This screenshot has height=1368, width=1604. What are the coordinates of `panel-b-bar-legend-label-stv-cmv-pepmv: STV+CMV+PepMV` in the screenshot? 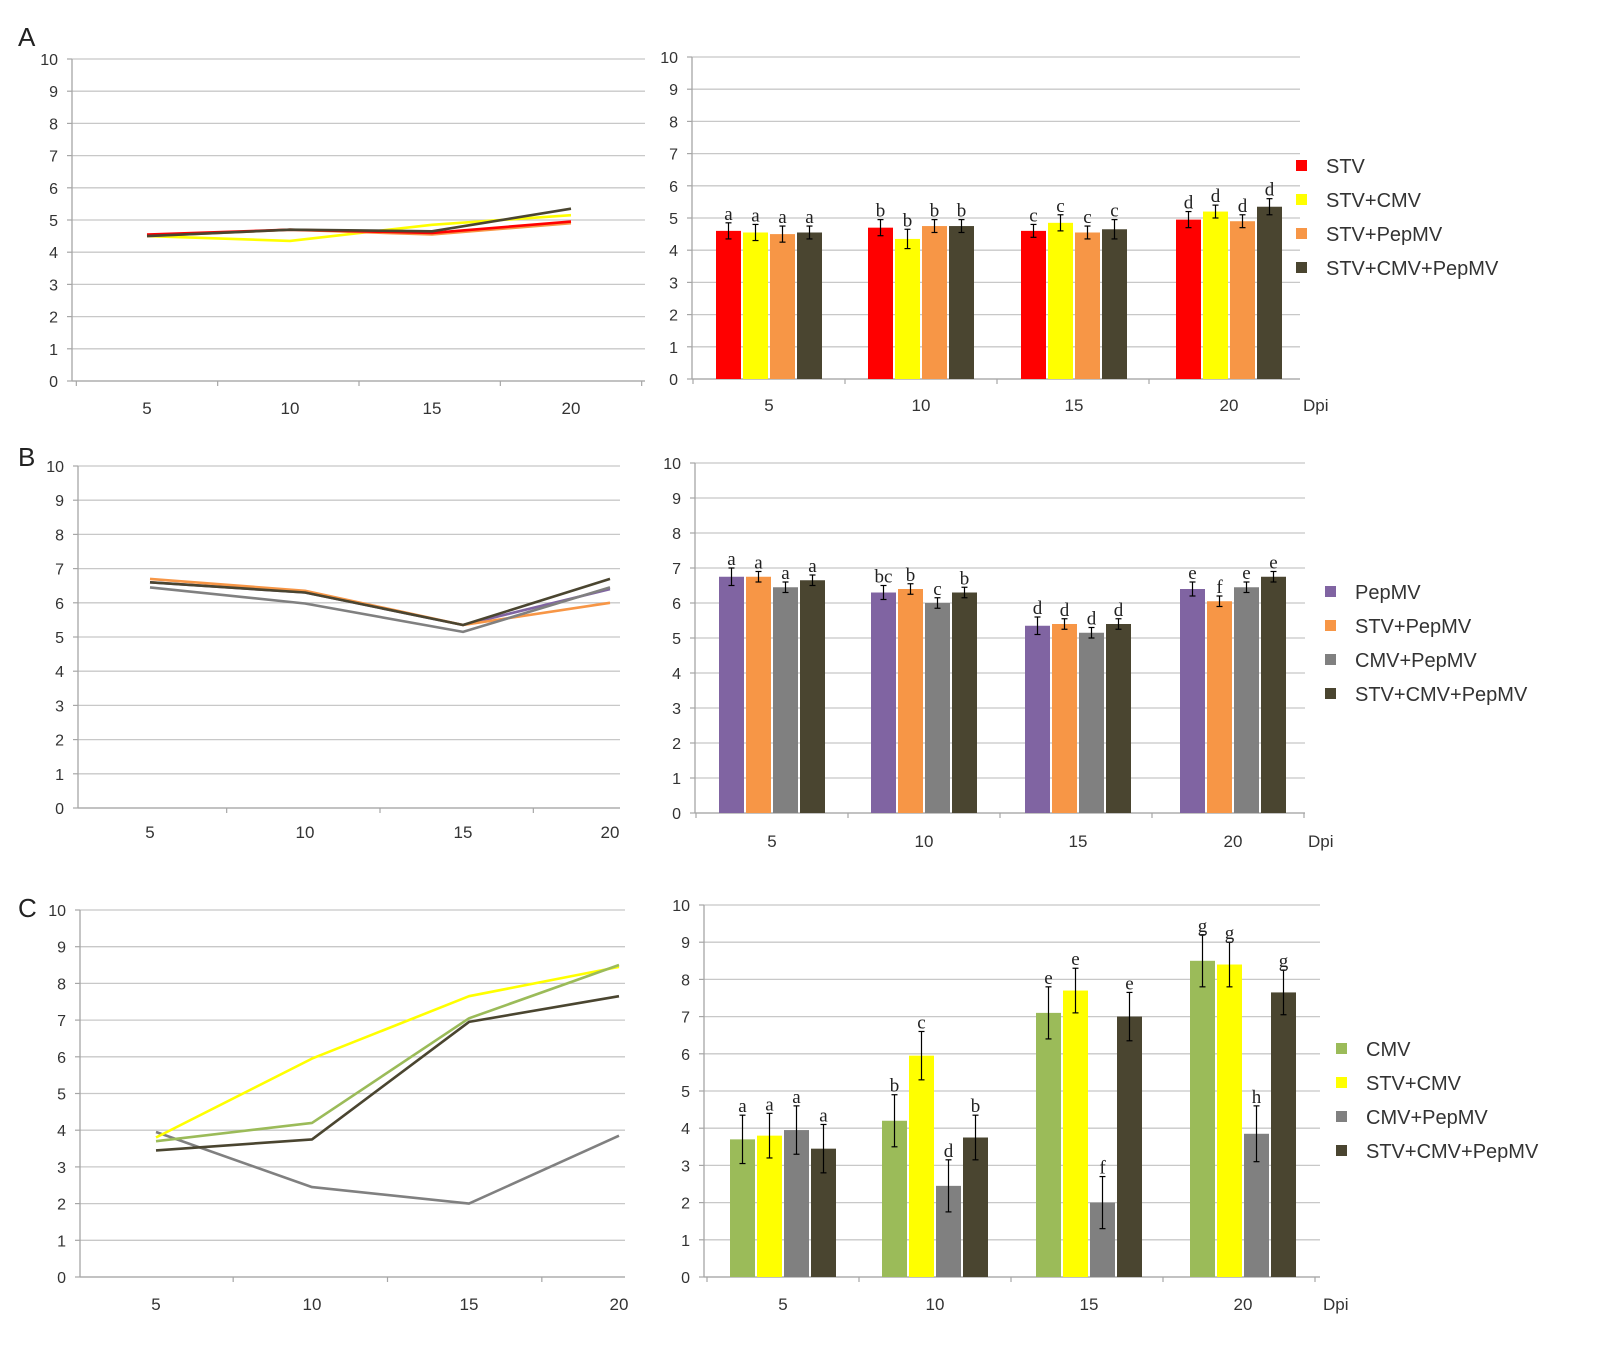 It's located at (1441, 695).